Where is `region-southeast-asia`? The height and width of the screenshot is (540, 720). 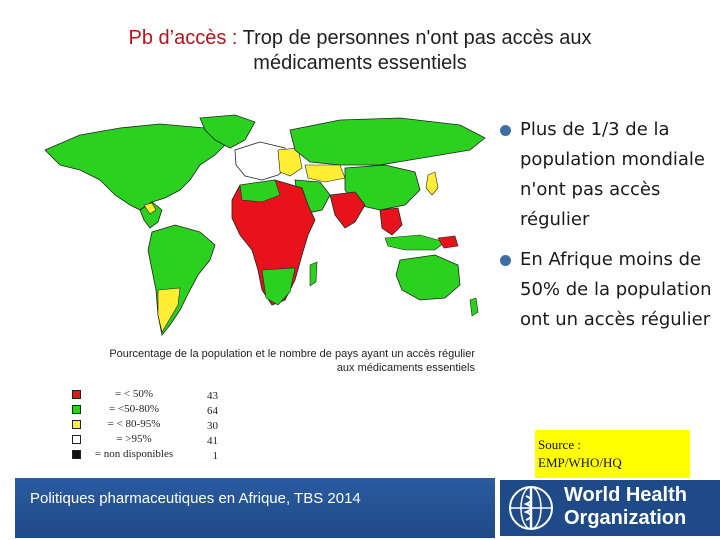
region-southeast-asia is located at coordinates (391, 221).